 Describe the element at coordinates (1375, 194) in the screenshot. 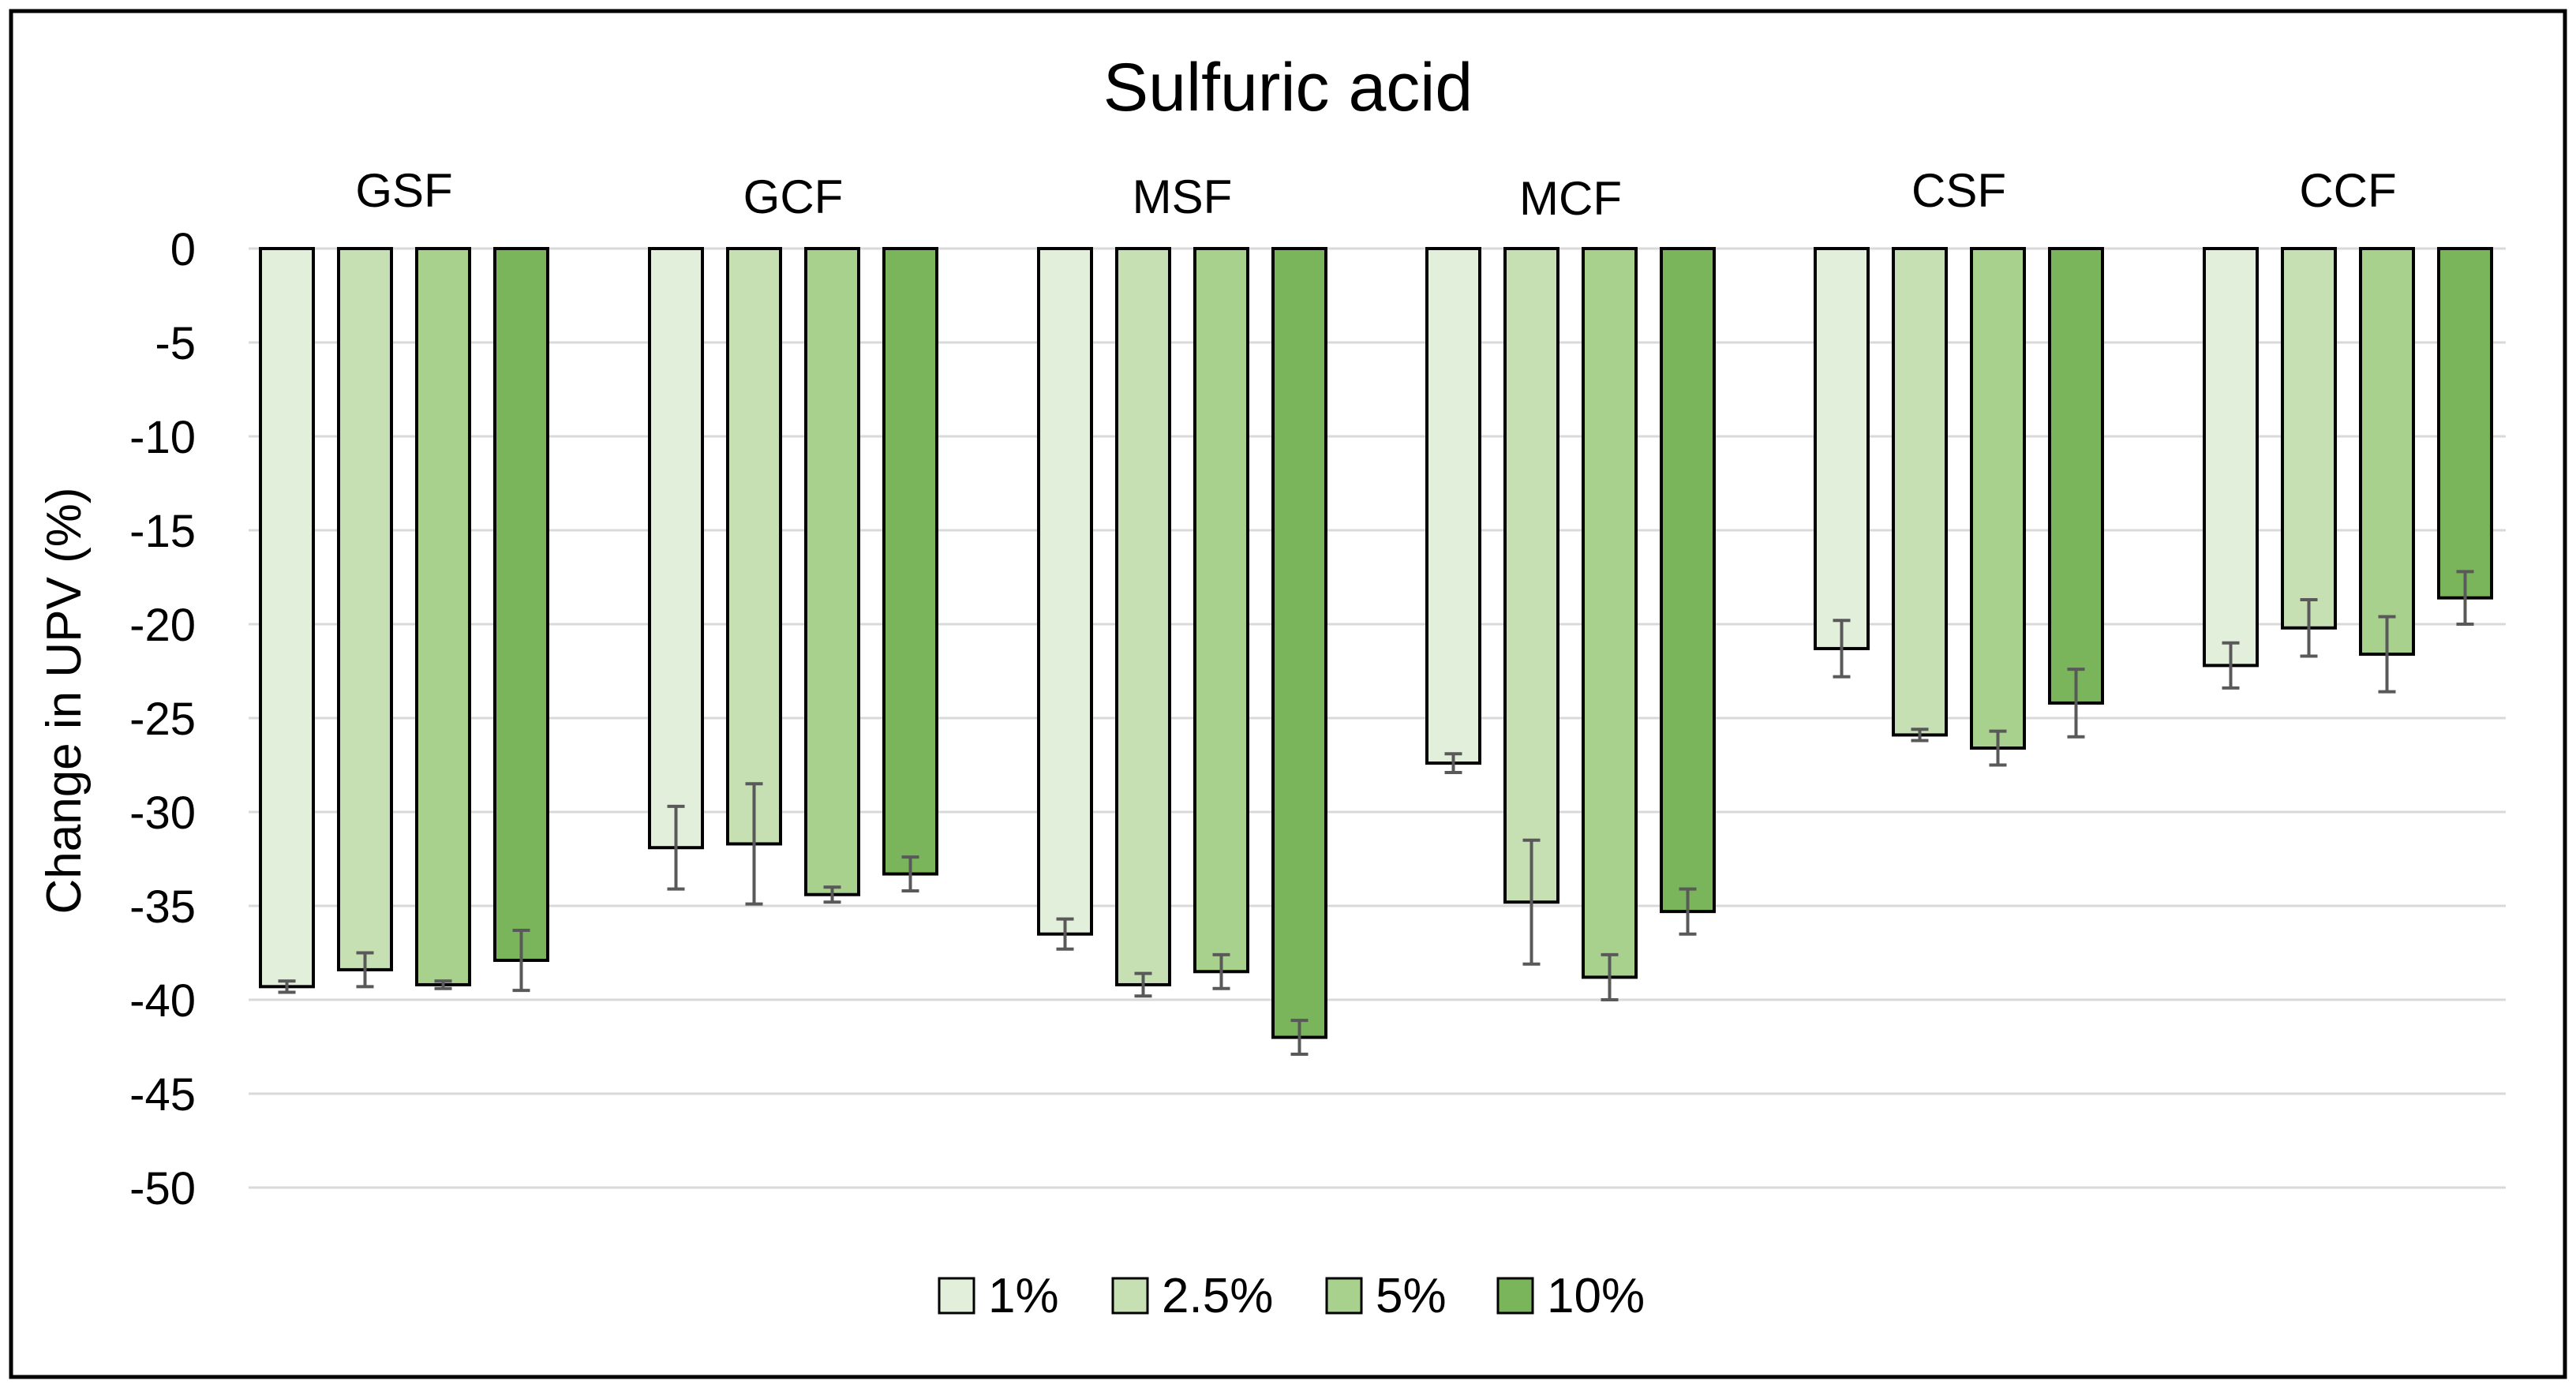

I see `category-labels: GSF GCF MSF MCF CSF CCF` at that location.